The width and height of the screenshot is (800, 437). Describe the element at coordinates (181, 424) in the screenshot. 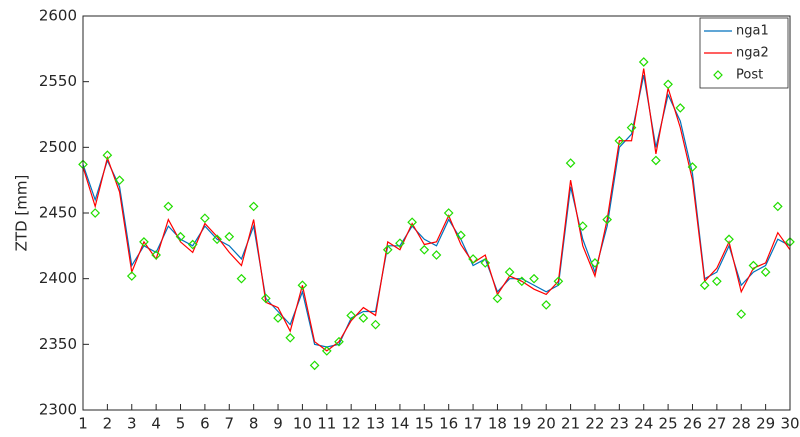

I see `x-tick-label: 5` at that location.